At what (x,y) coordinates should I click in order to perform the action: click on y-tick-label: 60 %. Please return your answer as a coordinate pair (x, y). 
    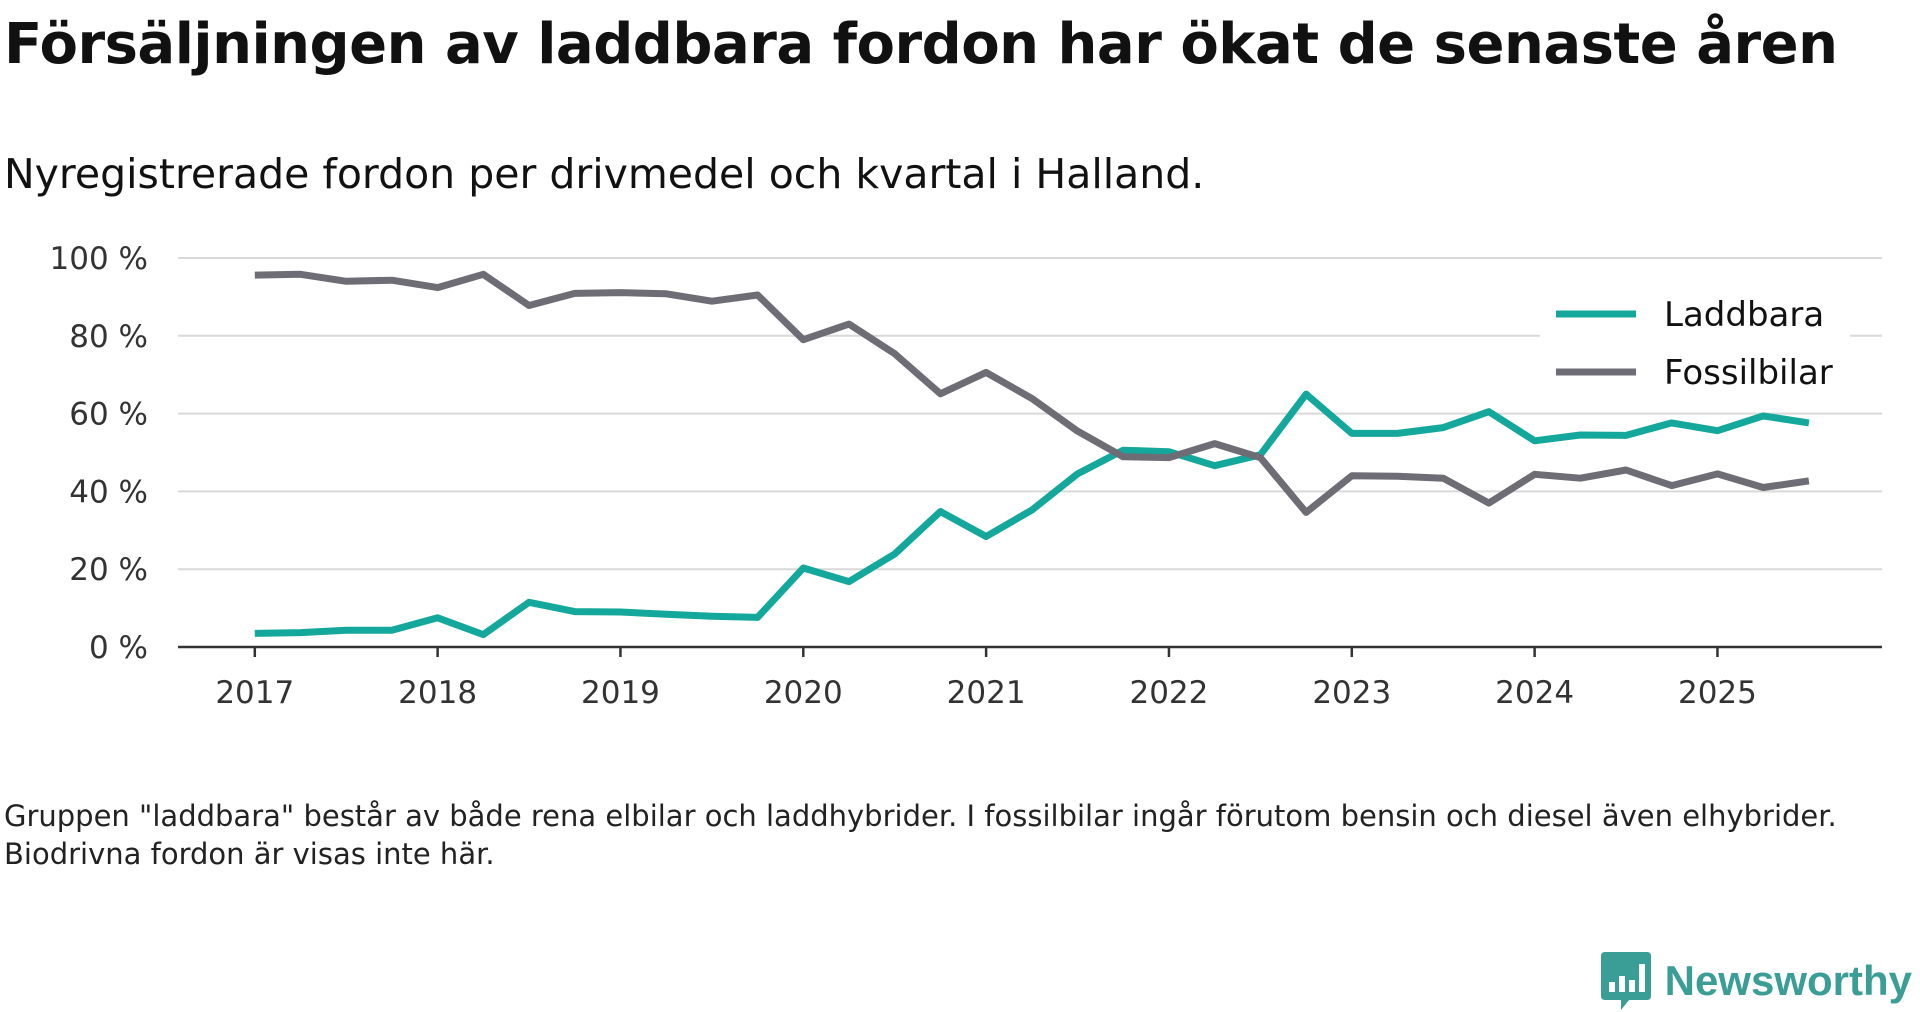
    Looking at the image, I should click on (108, 415).